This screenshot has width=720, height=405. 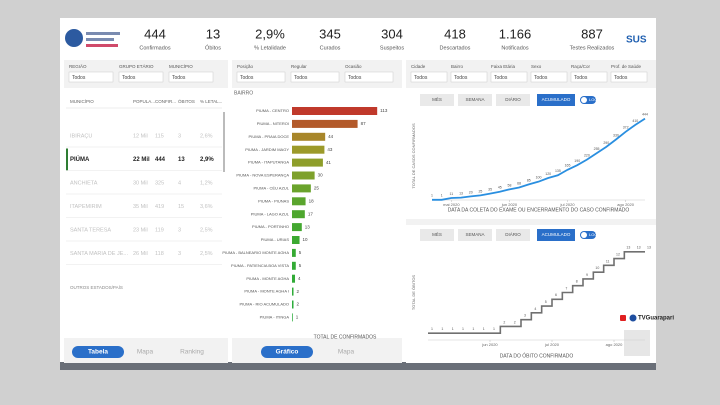 What do you see at coordinates (192, 352) in the screenshot?
I see `tab: Ranking` at bounding box center [192, 352].